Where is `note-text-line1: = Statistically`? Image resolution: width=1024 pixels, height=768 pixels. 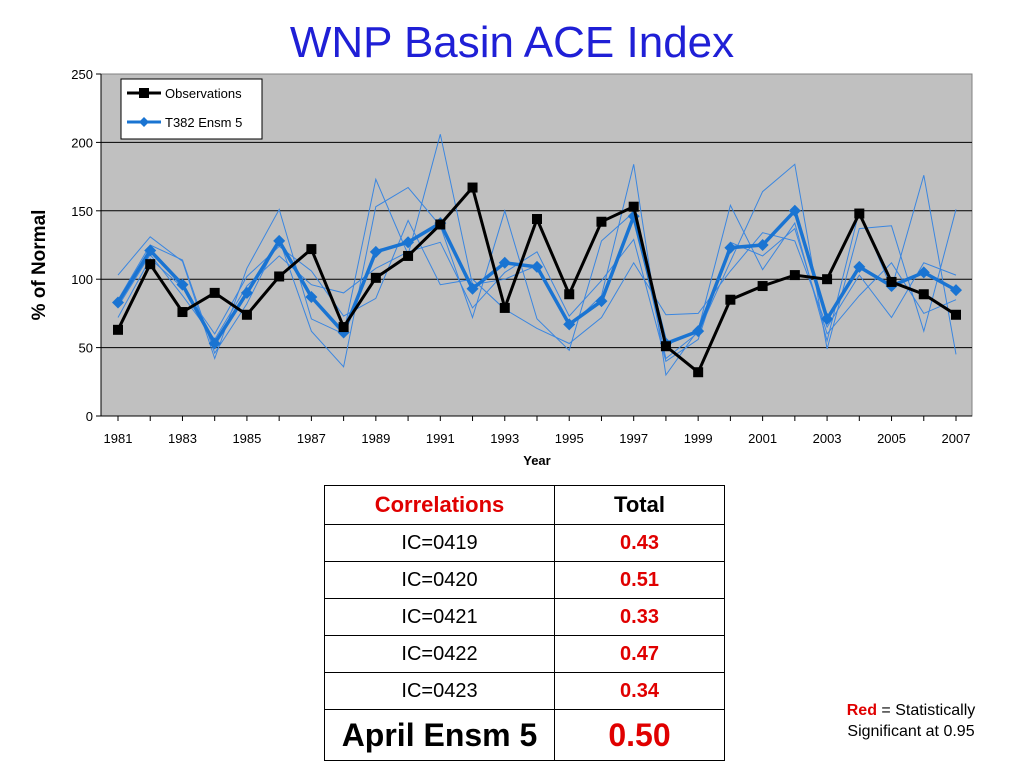 note-text-line1: = Statistically is located at coordinates (926, 710).